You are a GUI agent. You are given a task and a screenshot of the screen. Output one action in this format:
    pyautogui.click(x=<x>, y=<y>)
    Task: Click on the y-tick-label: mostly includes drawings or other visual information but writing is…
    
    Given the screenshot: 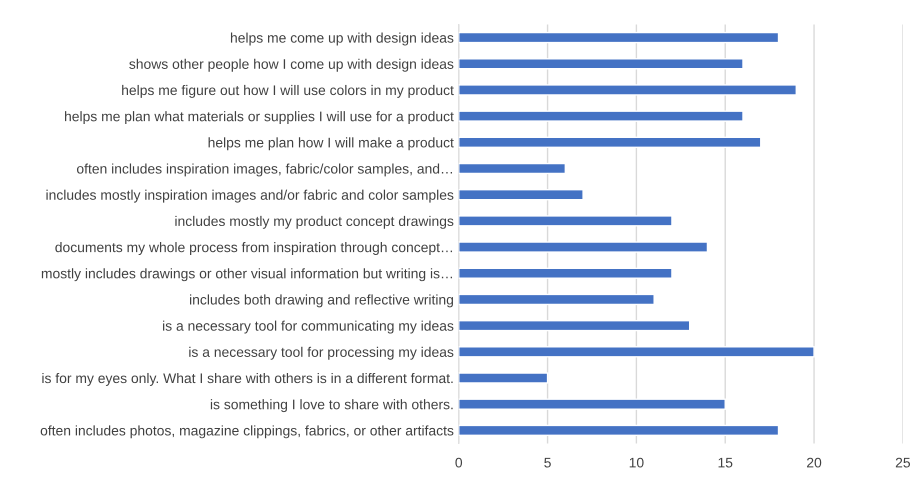 What is the action you would take?
    pyautogui.click(x=247, y=275)
    